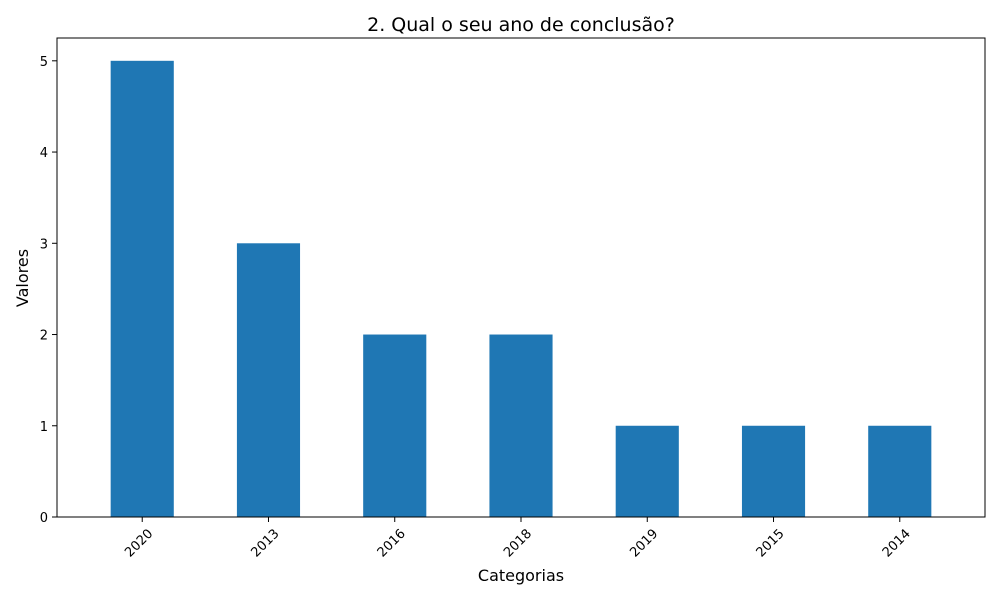  I want to click on y-tick-label: 3, so click(44, 244).